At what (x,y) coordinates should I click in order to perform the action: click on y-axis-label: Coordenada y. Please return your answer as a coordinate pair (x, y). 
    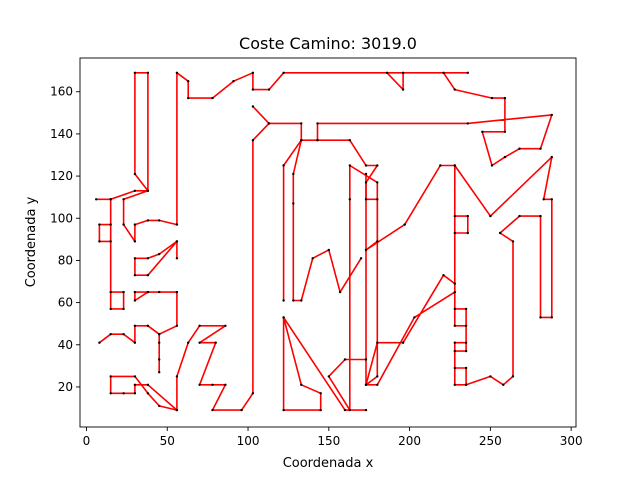
    Looking at the image, I should click on (31, 241).